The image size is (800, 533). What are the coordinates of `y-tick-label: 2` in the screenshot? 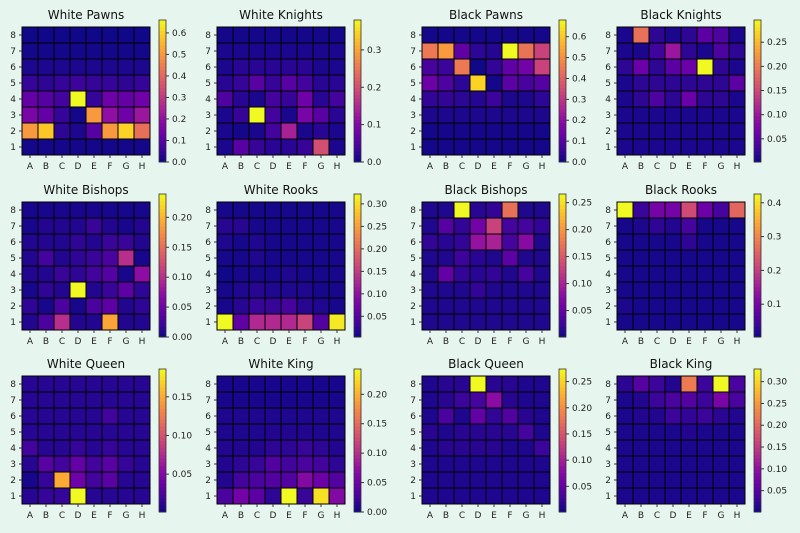 It's located at (13, 307).